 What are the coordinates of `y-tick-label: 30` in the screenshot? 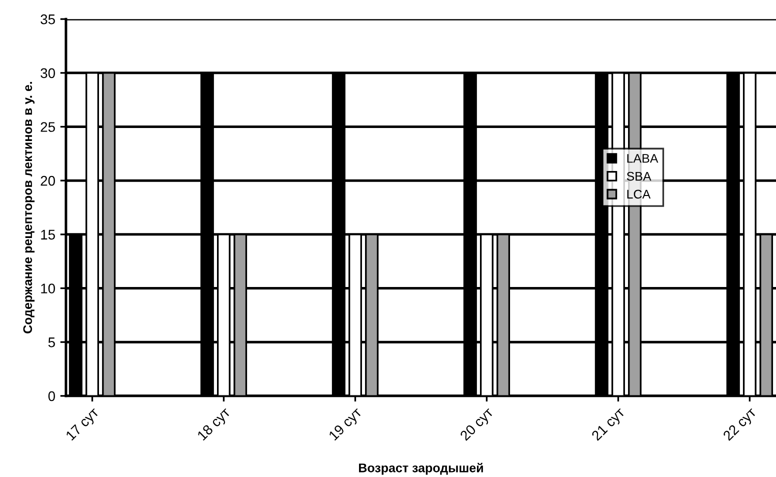 It's located at (47, 73).